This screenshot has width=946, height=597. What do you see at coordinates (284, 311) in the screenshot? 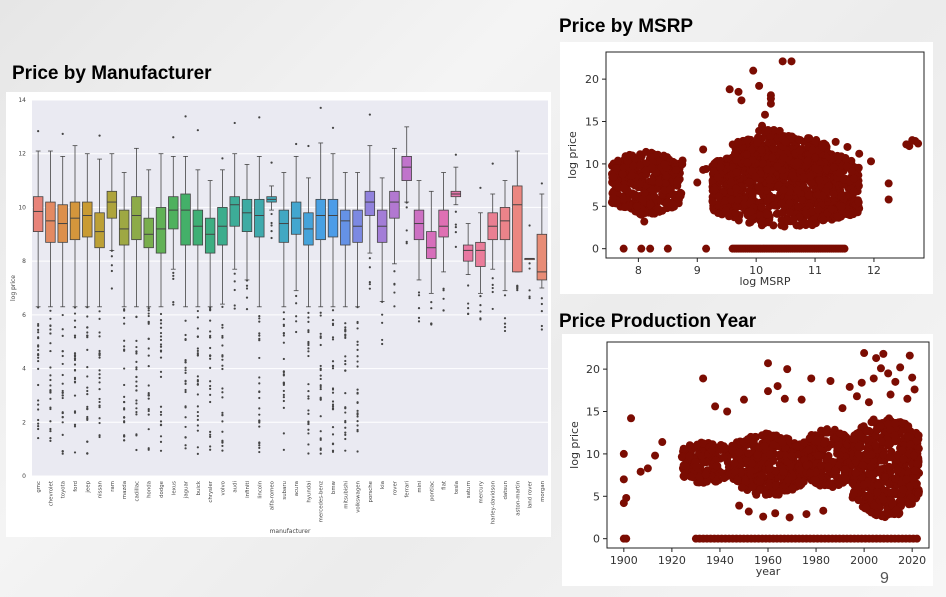
I see `box-subaru` at bounding box center [284, 311].